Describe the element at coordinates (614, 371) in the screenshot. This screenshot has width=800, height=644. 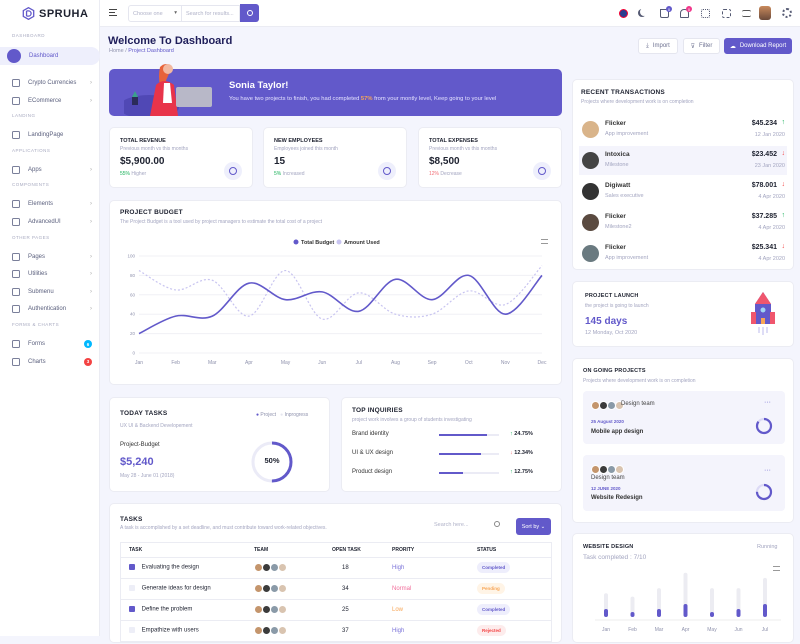
I see `ongoing-title: ON GOING PROJECTS` at that location.